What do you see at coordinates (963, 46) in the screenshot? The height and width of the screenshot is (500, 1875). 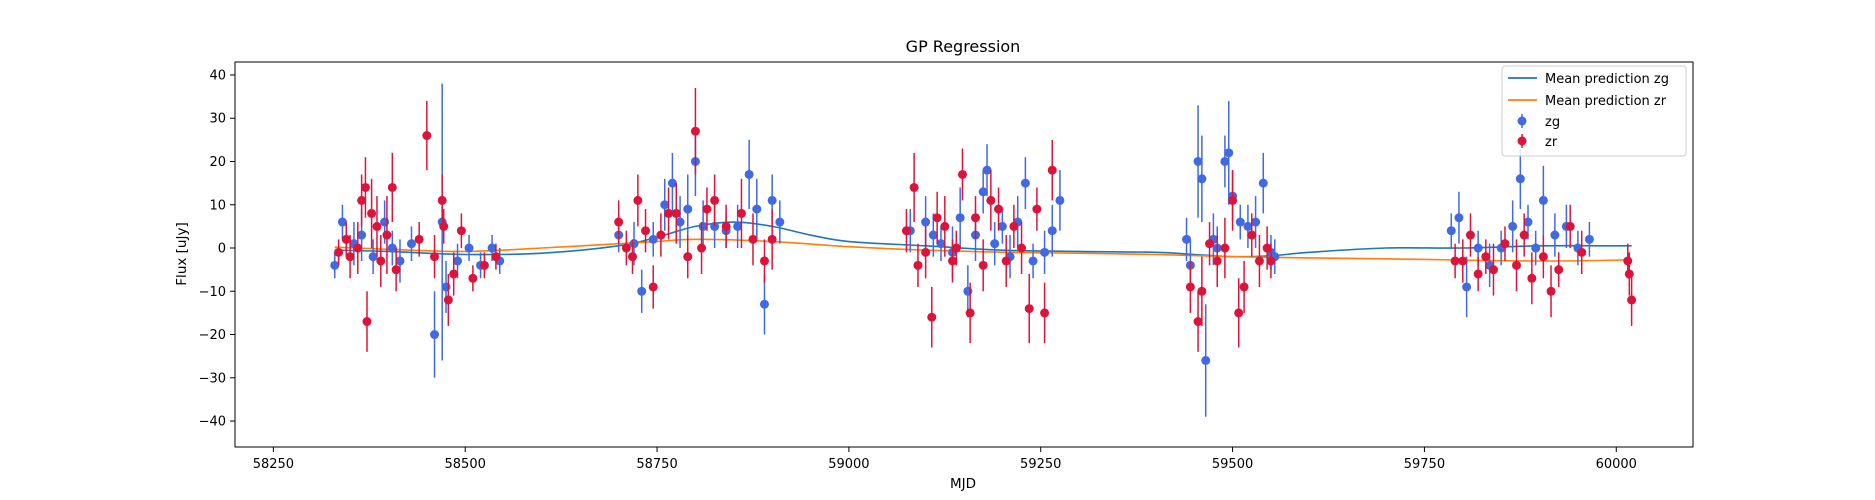 I see `chart-title: GP Regression` at bounding box center [963, 46].